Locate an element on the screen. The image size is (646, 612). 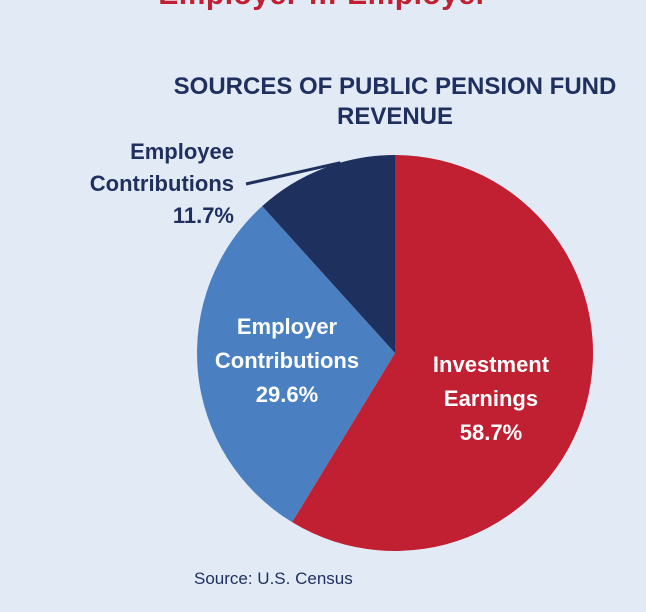
chart-title: SOURCES OF PUBLIC PENSION FUND REVENUE is located at coordinates (395, 101).